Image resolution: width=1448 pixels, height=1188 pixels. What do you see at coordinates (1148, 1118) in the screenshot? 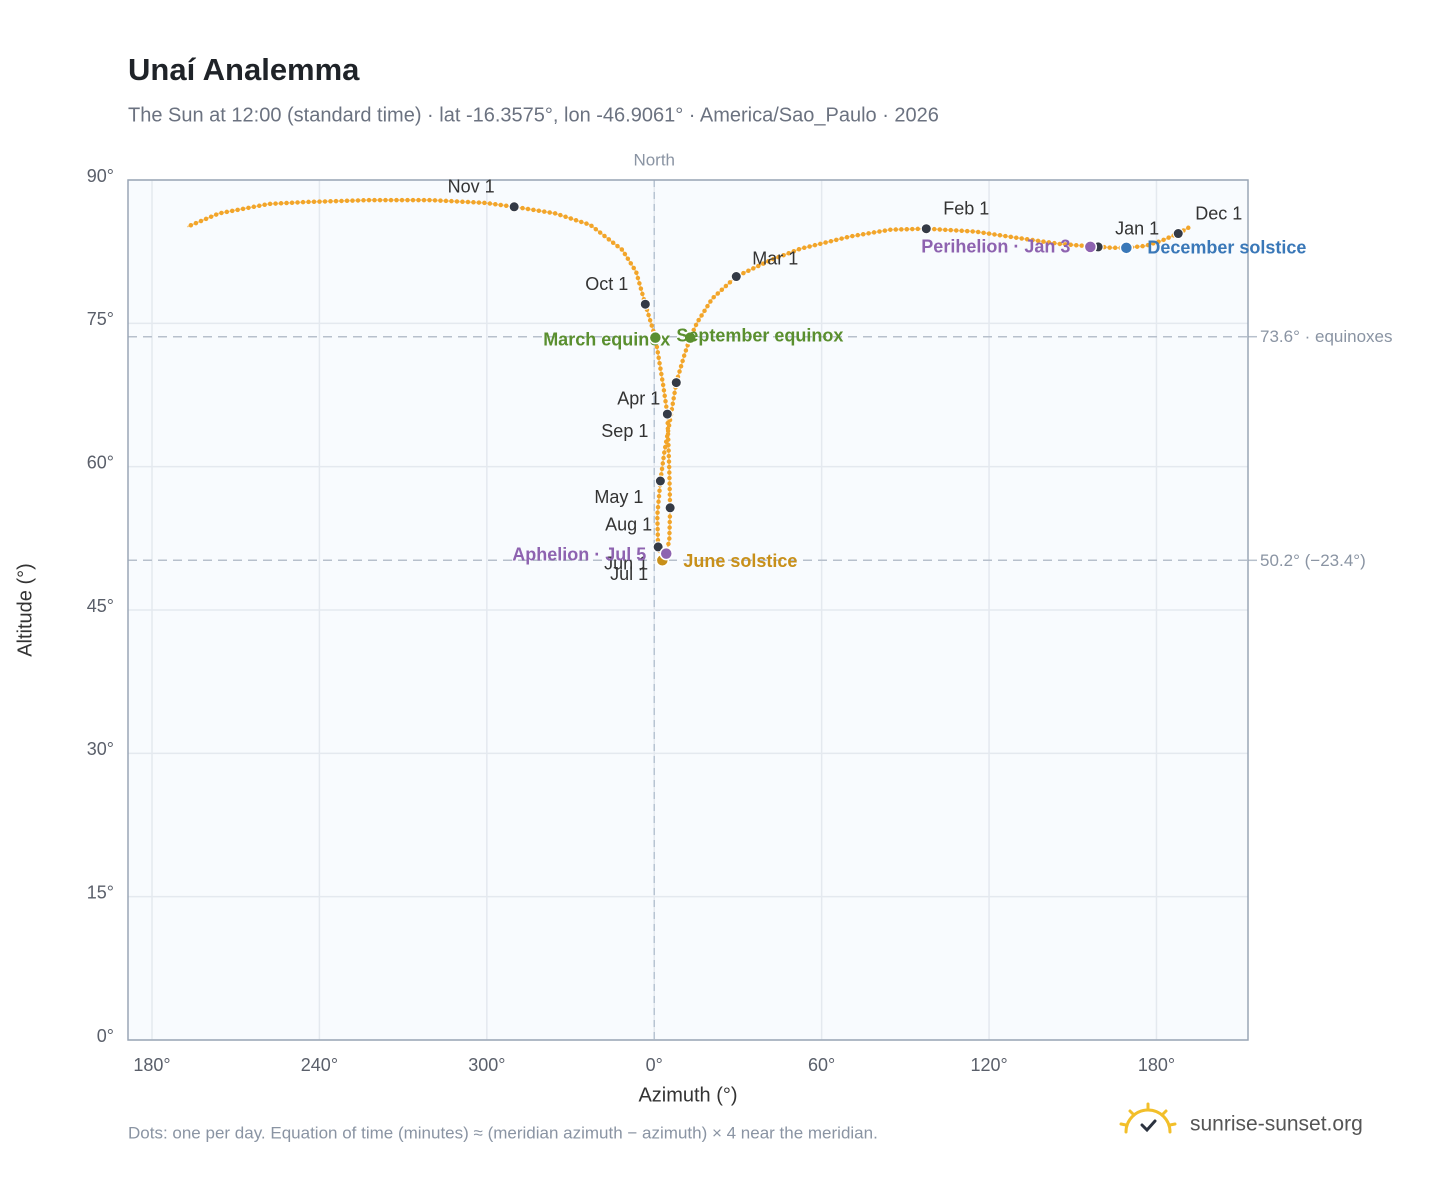
I see `brand-logo` at bounding box center [1148, 1118].